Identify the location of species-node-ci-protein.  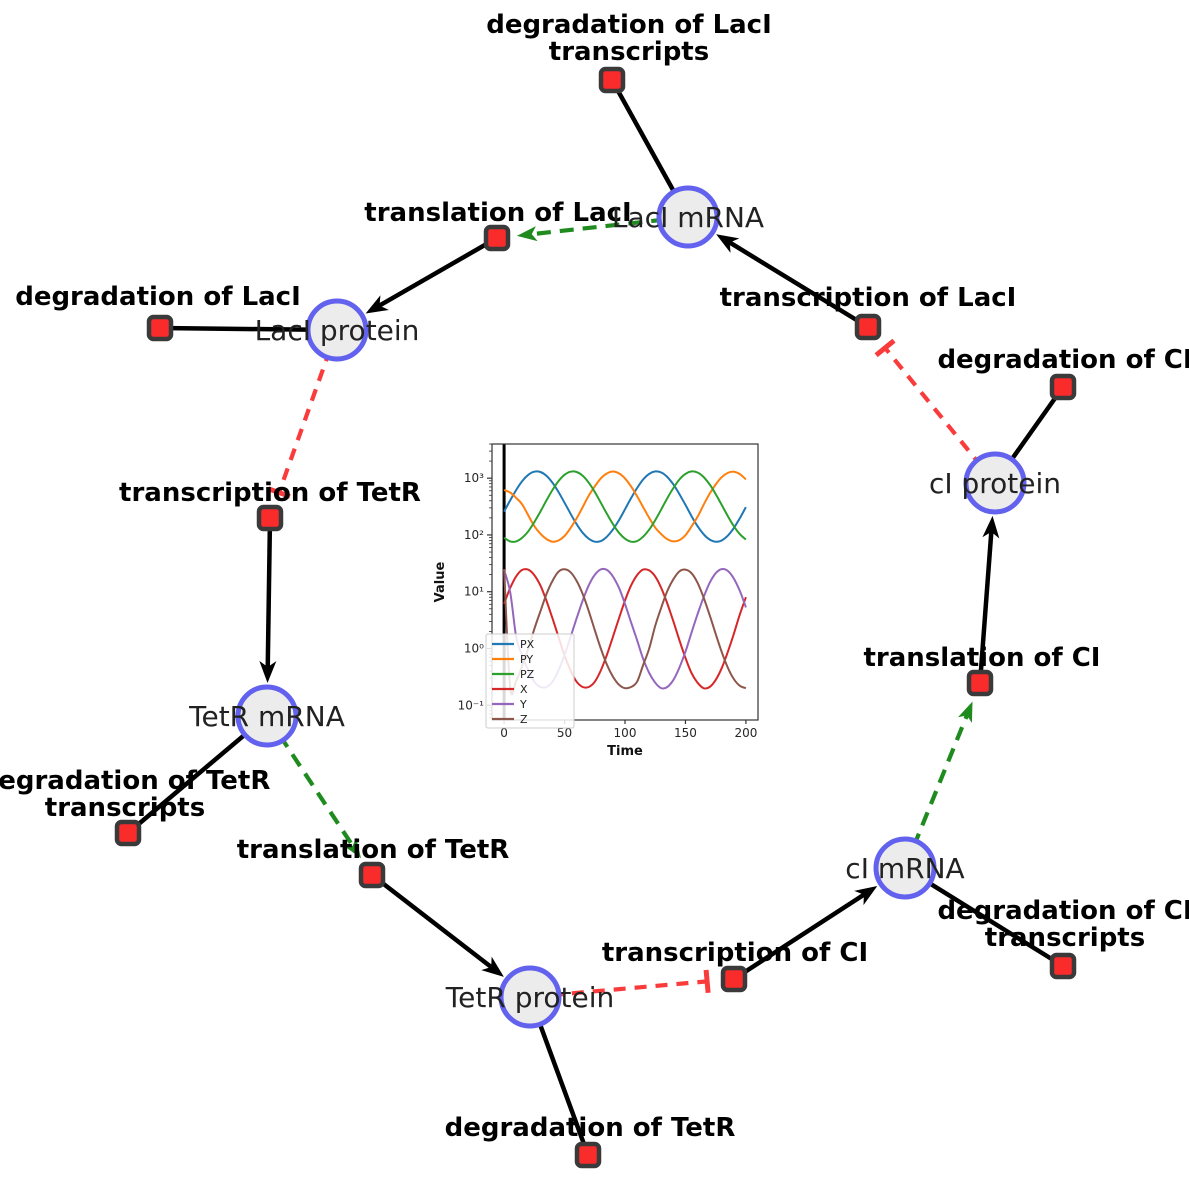
(995, 483).